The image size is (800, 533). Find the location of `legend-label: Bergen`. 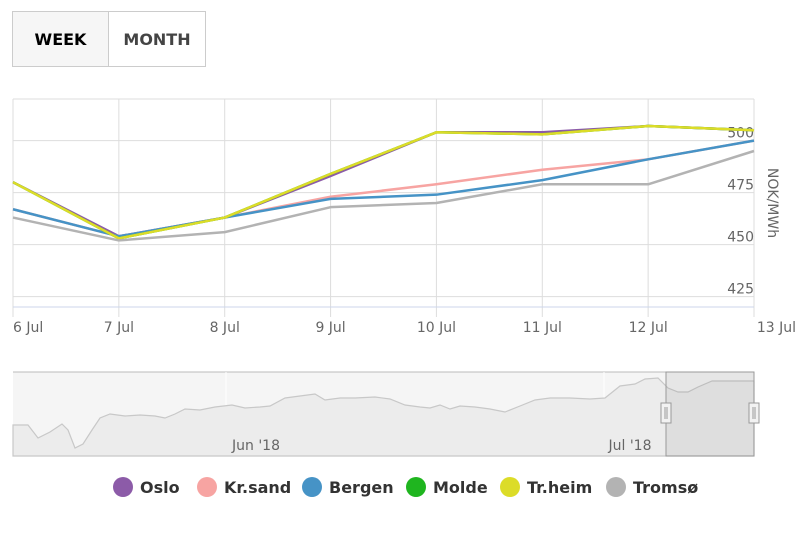

legend-label: Bergen is located at coordinates (361, 487).